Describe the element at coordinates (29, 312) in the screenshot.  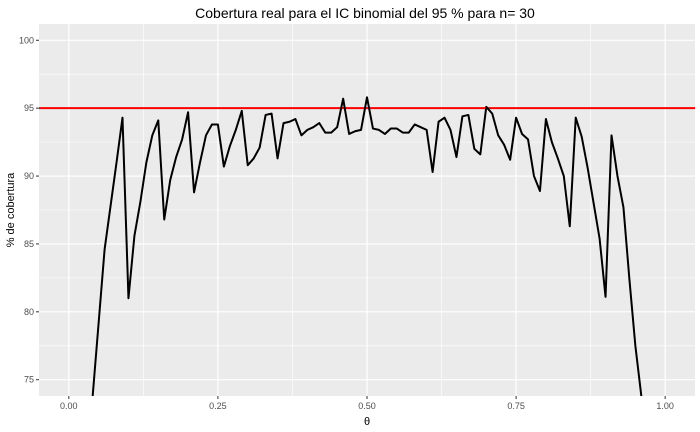
I see `y-tick-label: 80` at that location.